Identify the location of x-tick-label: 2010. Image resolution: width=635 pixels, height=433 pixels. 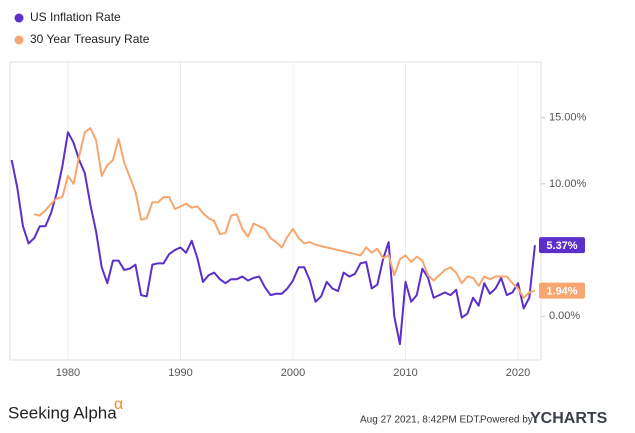
(405, 373).